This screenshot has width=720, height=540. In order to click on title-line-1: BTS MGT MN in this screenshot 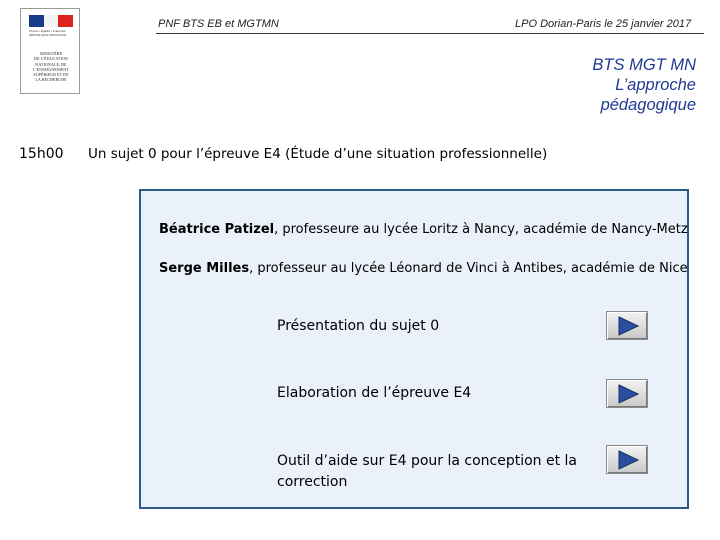, I will do `click(644, 65)`.